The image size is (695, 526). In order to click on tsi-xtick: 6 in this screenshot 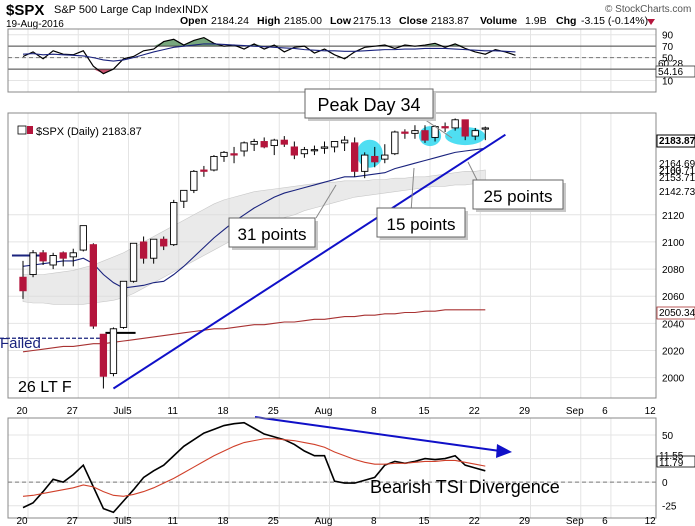, I will do `click(605, 521)`.